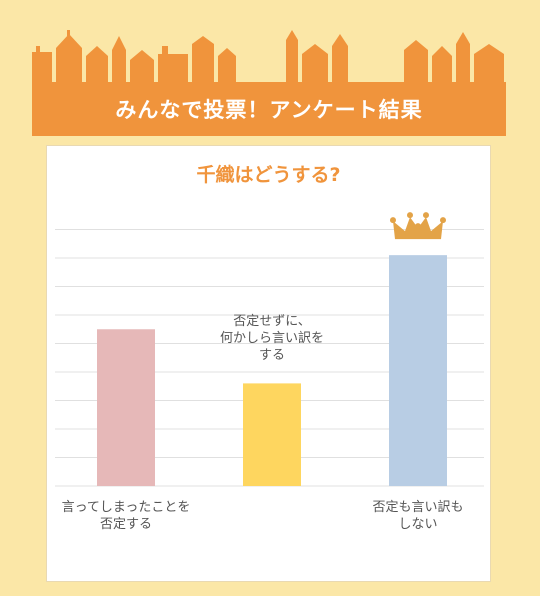  I want to click on crown-icon, so click(418, 226).